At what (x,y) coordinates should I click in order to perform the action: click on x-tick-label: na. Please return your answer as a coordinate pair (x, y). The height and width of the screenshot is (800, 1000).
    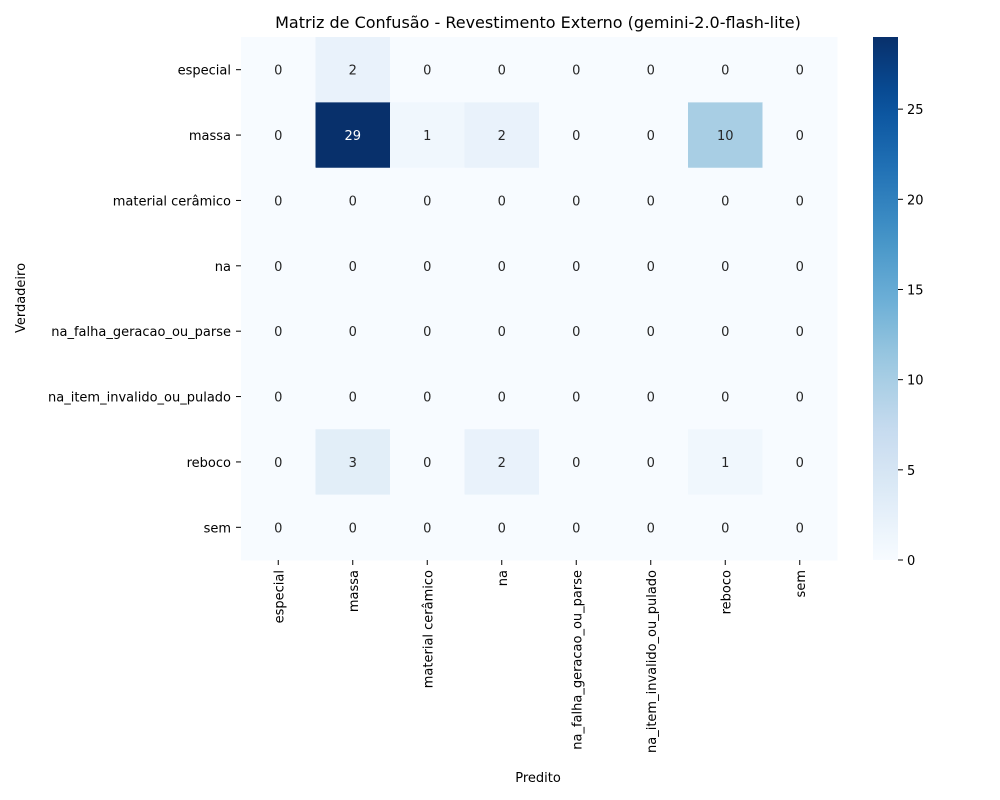
    Looking at the image, I should click on (503, 578).